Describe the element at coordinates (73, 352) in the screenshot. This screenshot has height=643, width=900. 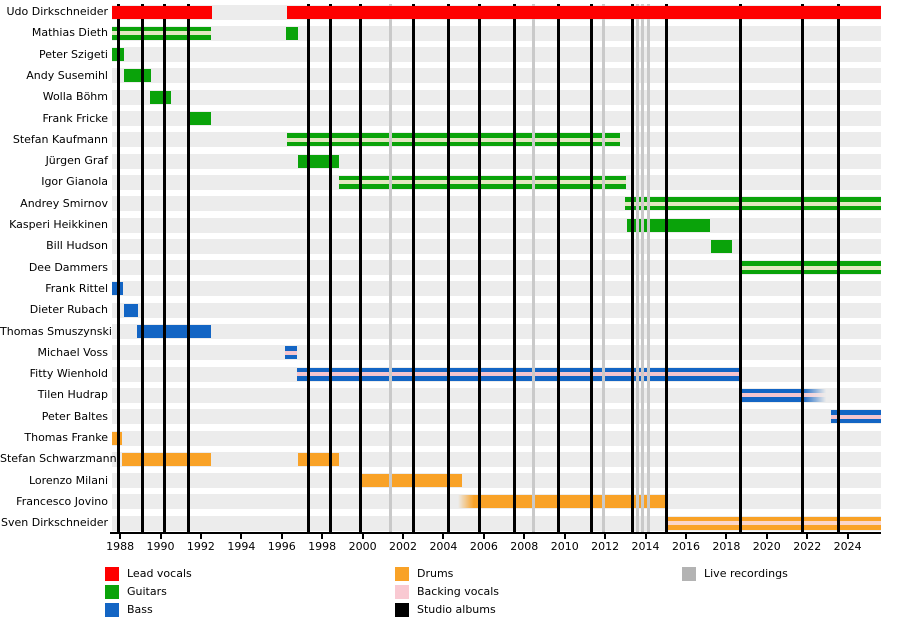
I see `member-name-label: Michael Voss` at that location.